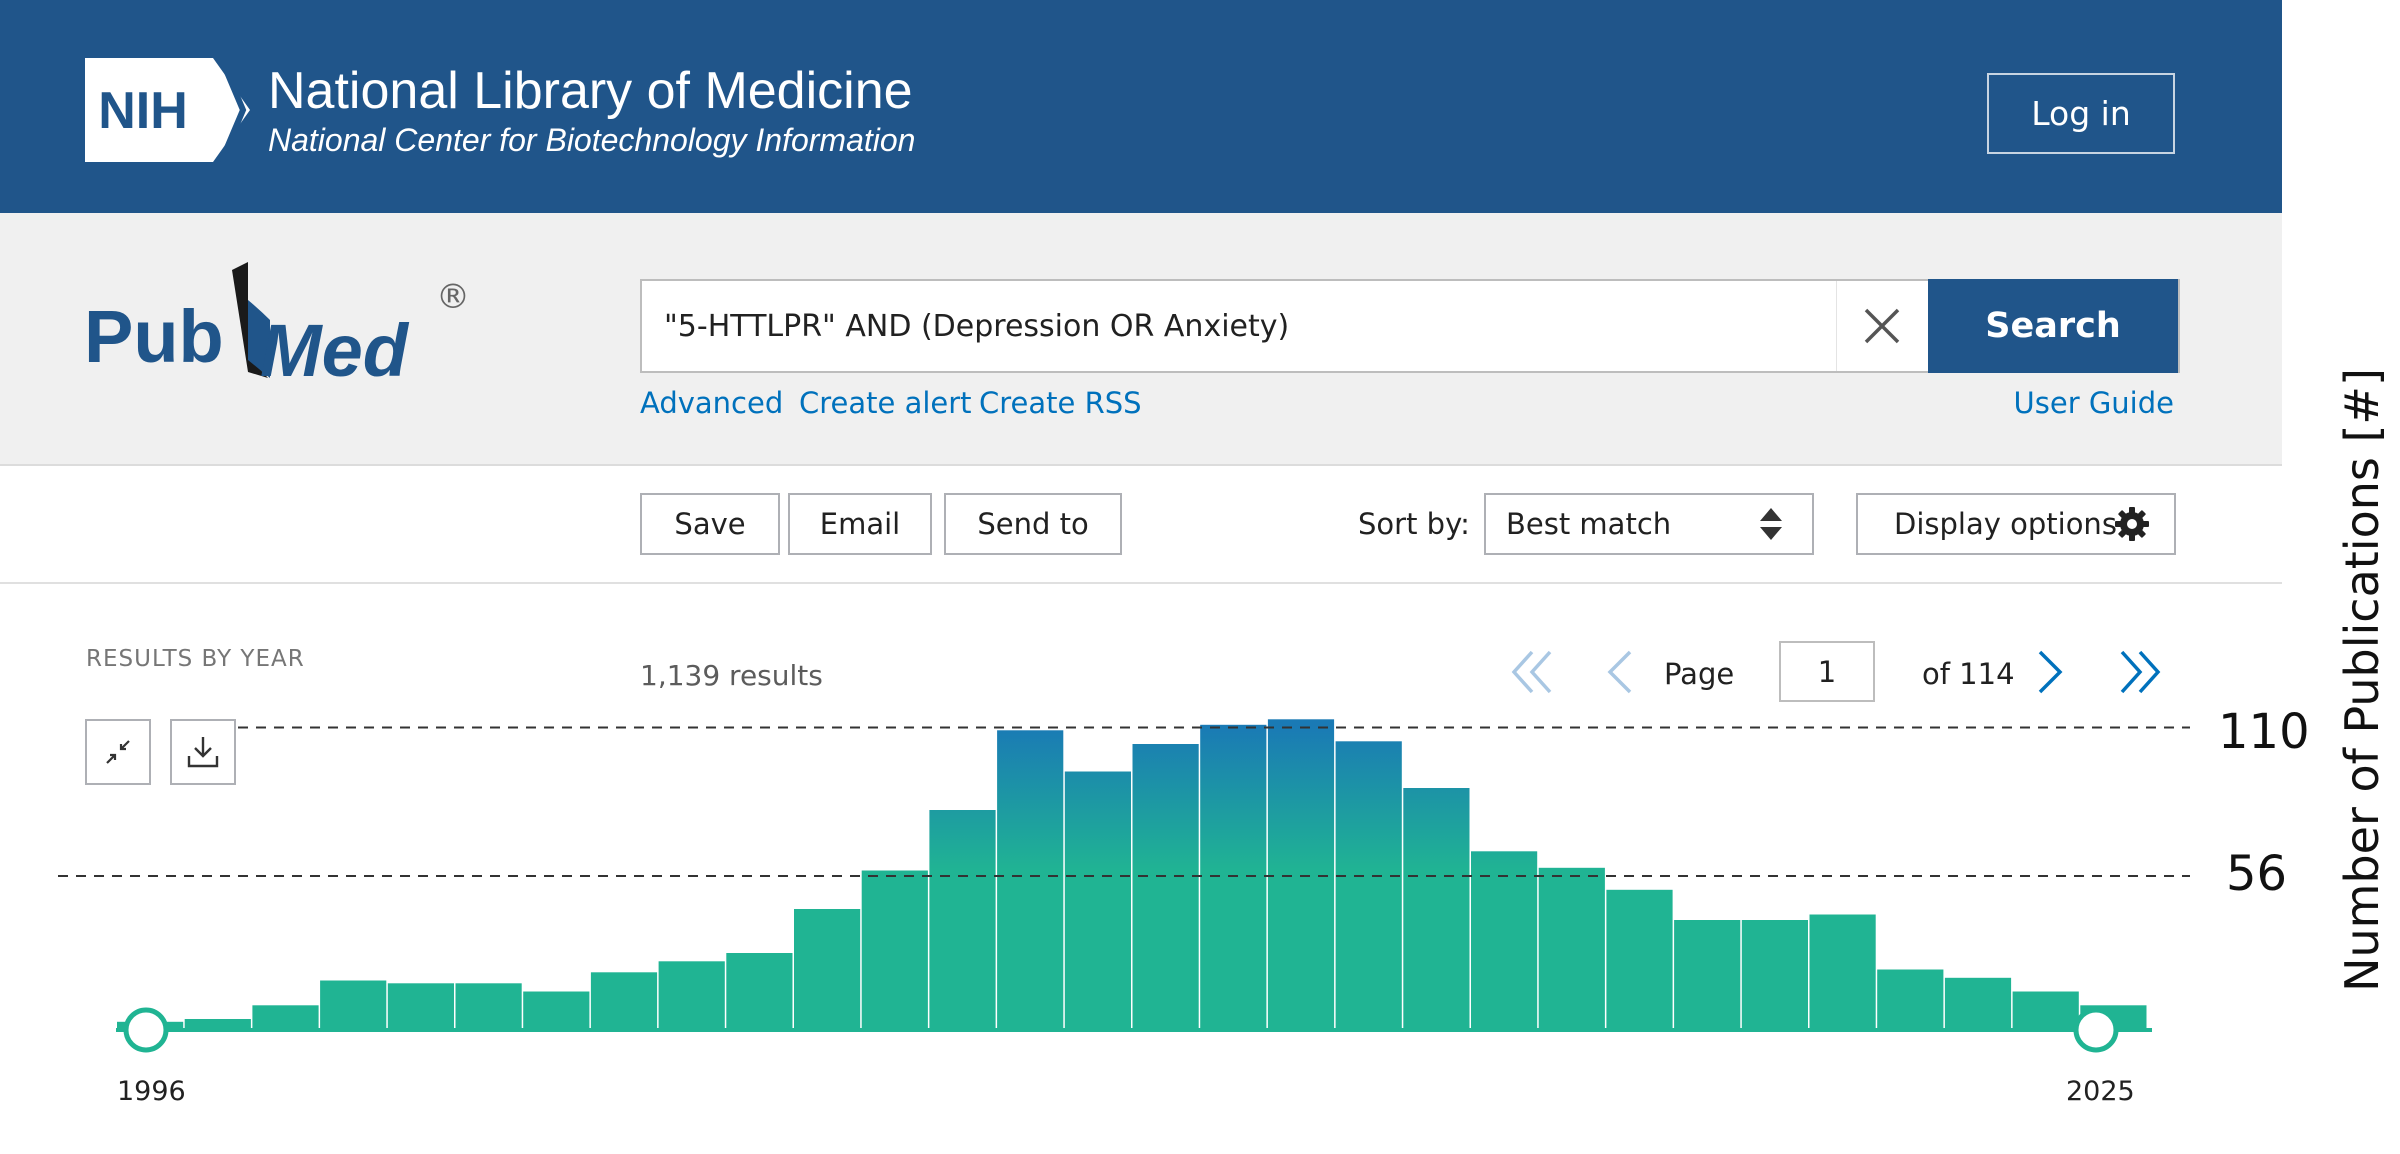 This screenshot has height=1154, width=2400. What do you see at coordinates (2100, 1091) in the screenshot?
I see `year-tick-end: 2025` at bounding box center [2100, 1091].